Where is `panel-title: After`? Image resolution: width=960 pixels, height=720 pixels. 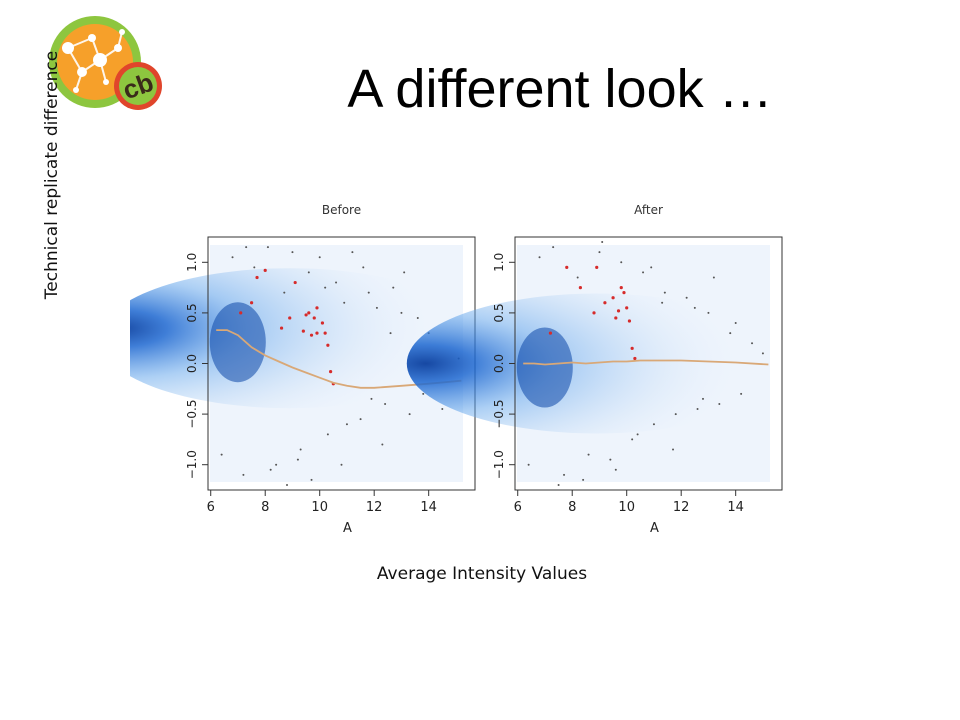
panel-title: After is located at coordinates (648, 210).